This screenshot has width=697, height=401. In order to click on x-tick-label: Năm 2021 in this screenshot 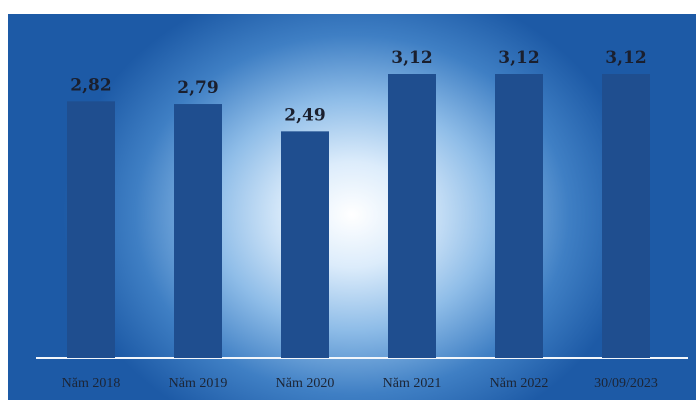, I will do `click(412, 383)`.